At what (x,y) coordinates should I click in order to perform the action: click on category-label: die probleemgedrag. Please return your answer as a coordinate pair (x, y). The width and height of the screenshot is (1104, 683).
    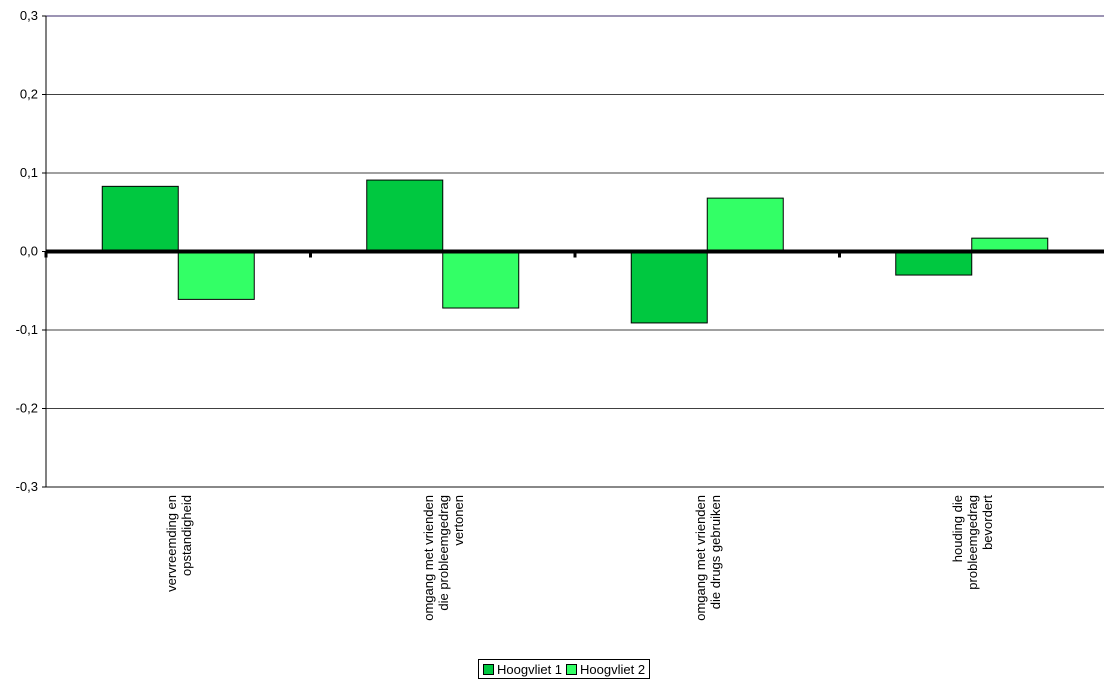
    Looking at the image, I should click on (443, 553).